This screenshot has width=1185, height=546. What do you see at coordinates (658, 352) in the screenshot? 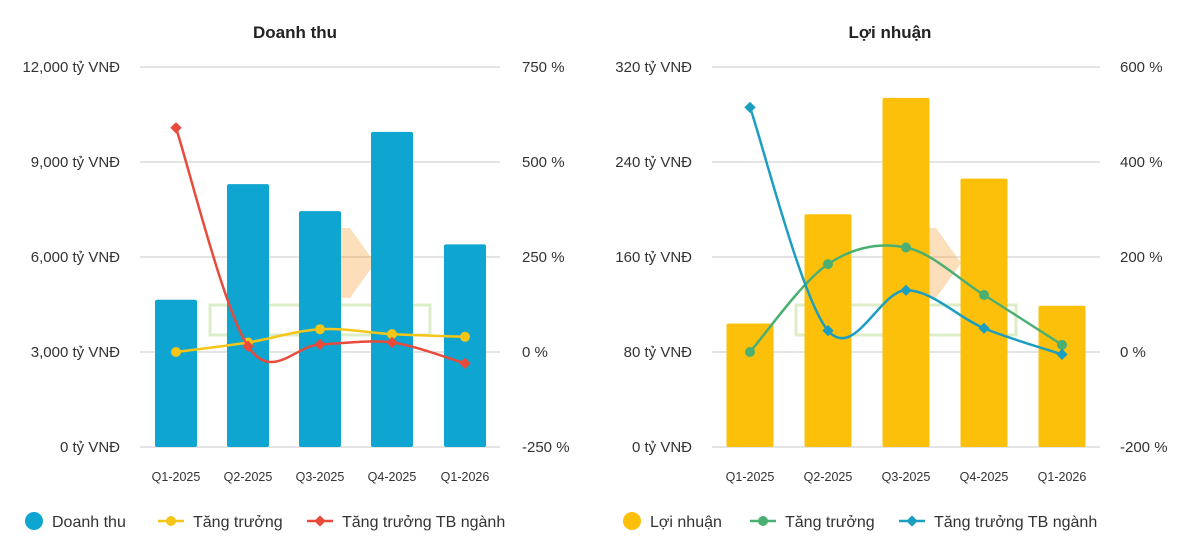
I see `y-left-tick-label: 80 tỷ VNĐ` at bounding box center [658, 352].